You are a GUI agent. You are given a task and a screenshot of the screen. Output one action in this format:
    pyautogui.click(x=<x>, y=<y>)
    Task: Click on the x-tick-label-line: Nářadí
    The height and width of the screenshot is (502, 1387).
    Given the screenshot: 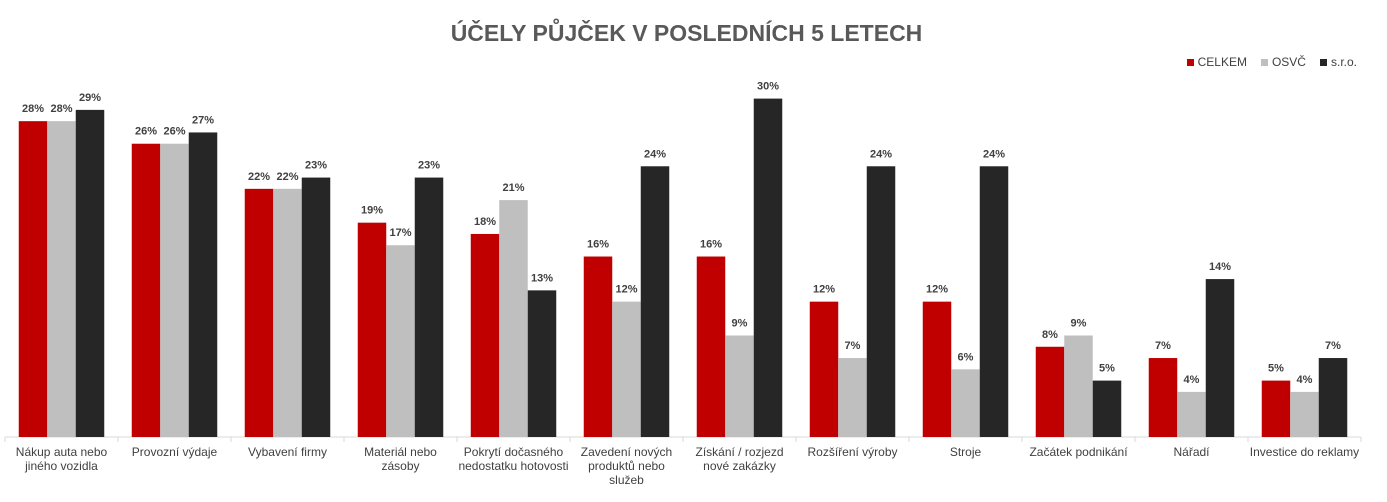 What is the action you would take?
    pyautogui.click(x=1191, y=452)
    